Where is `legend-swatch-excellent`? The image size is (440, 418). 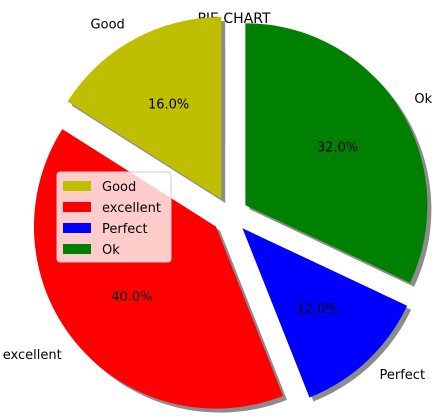 legend-swatch-excellent is located at coordinates (77, 207).